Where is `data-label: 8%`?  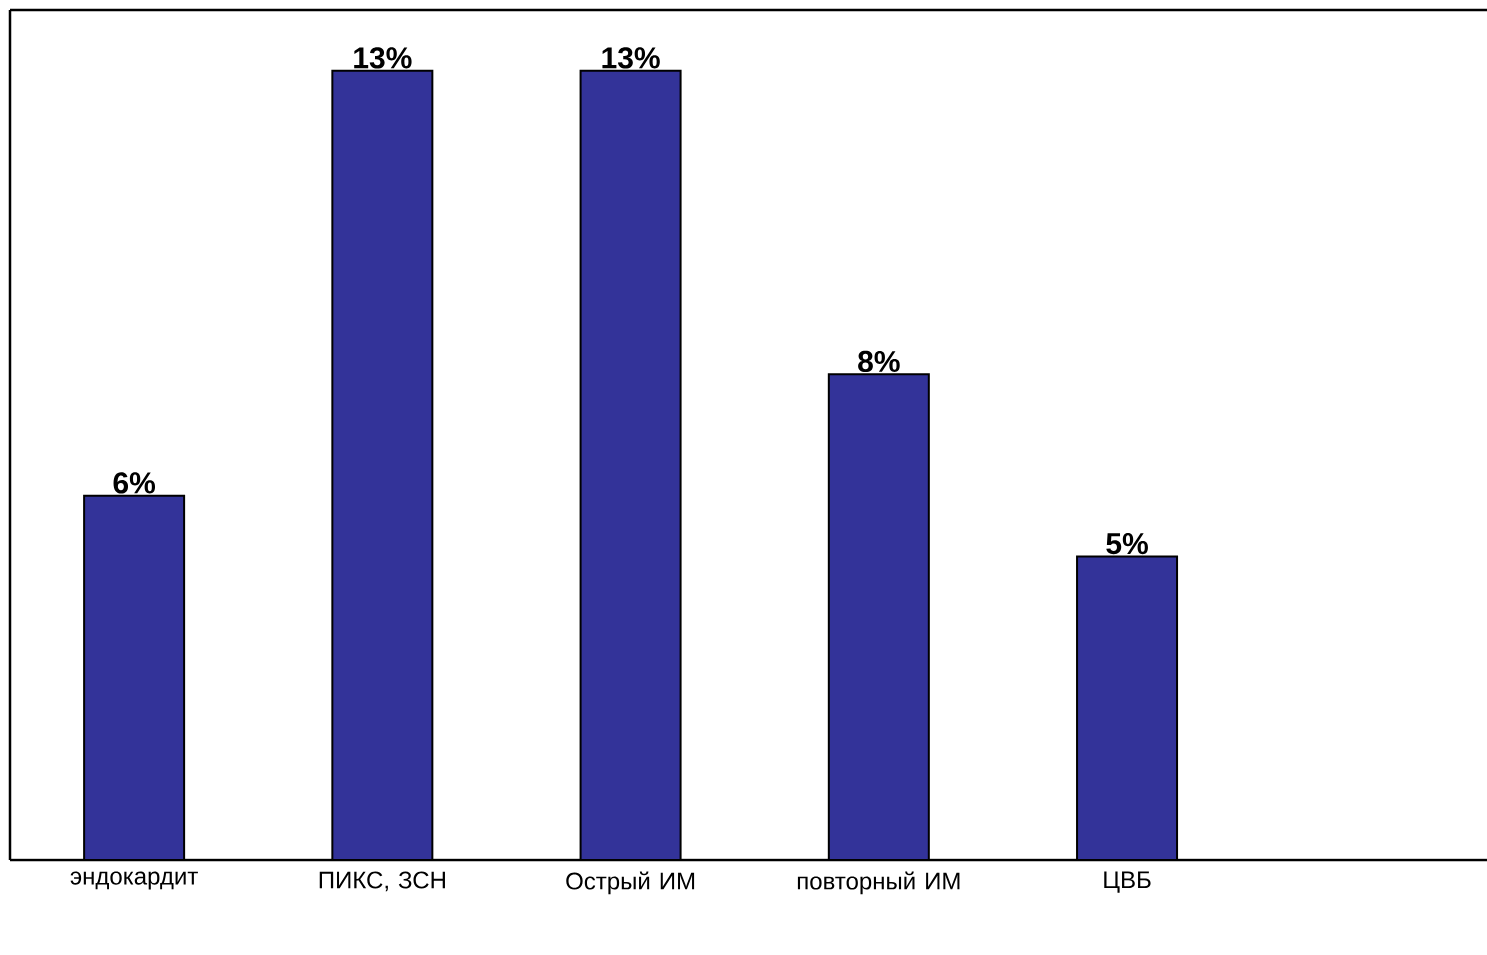
data-label: 8% is located at coordinates (879, 361).